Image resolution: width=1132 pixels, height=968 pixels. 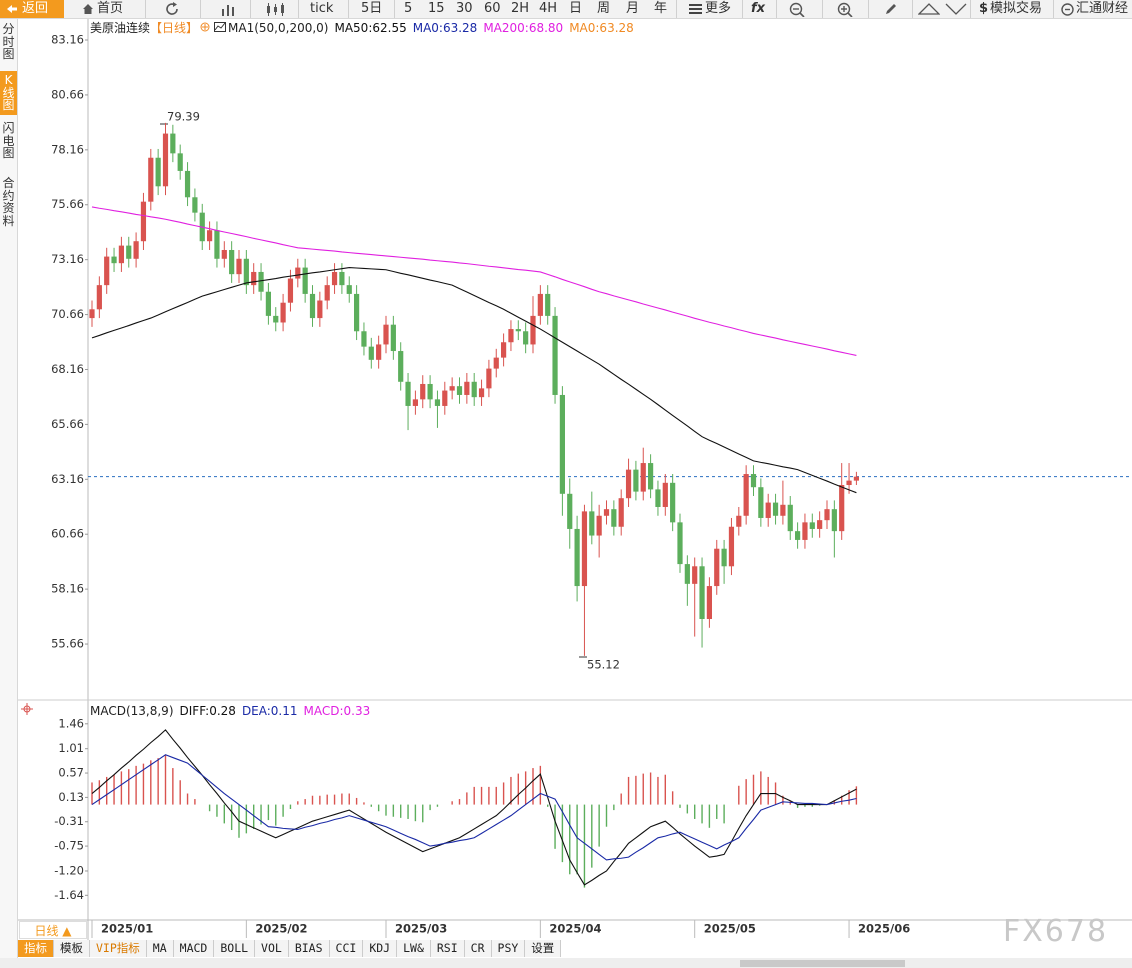 What do you see at coordinates (272, 948) in the screenshot?
I see `tab: VOL` at bounding box center [272, 948].